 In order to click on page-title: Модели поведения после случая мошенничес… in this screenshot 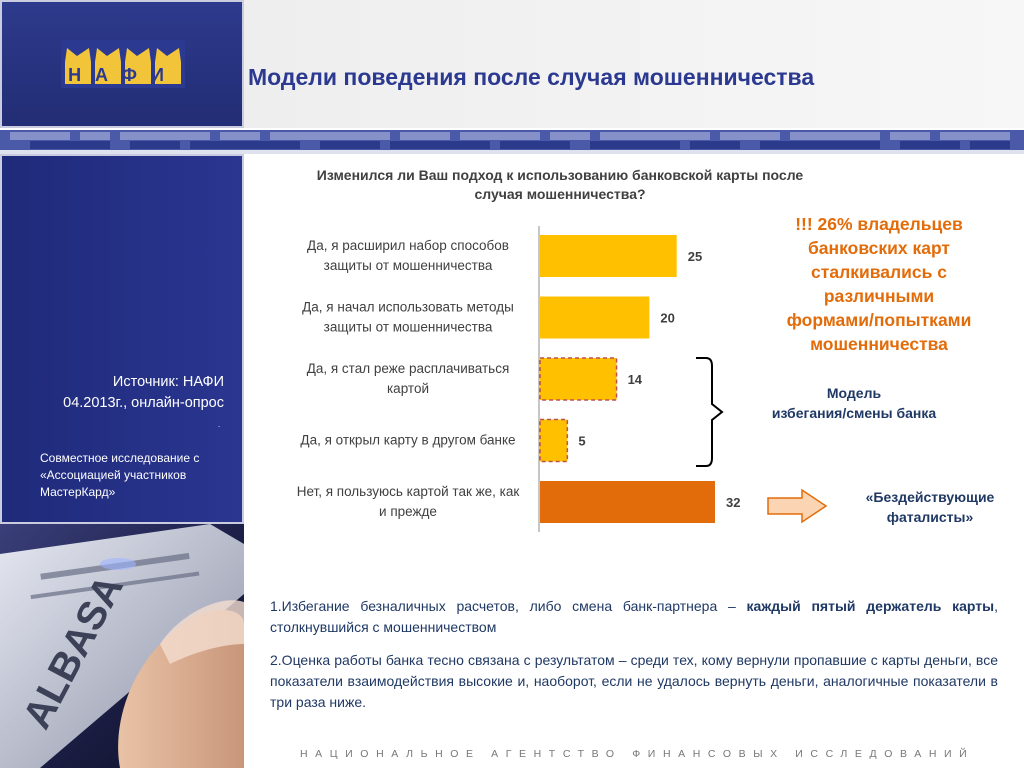, I will do `click(531, 77)`.